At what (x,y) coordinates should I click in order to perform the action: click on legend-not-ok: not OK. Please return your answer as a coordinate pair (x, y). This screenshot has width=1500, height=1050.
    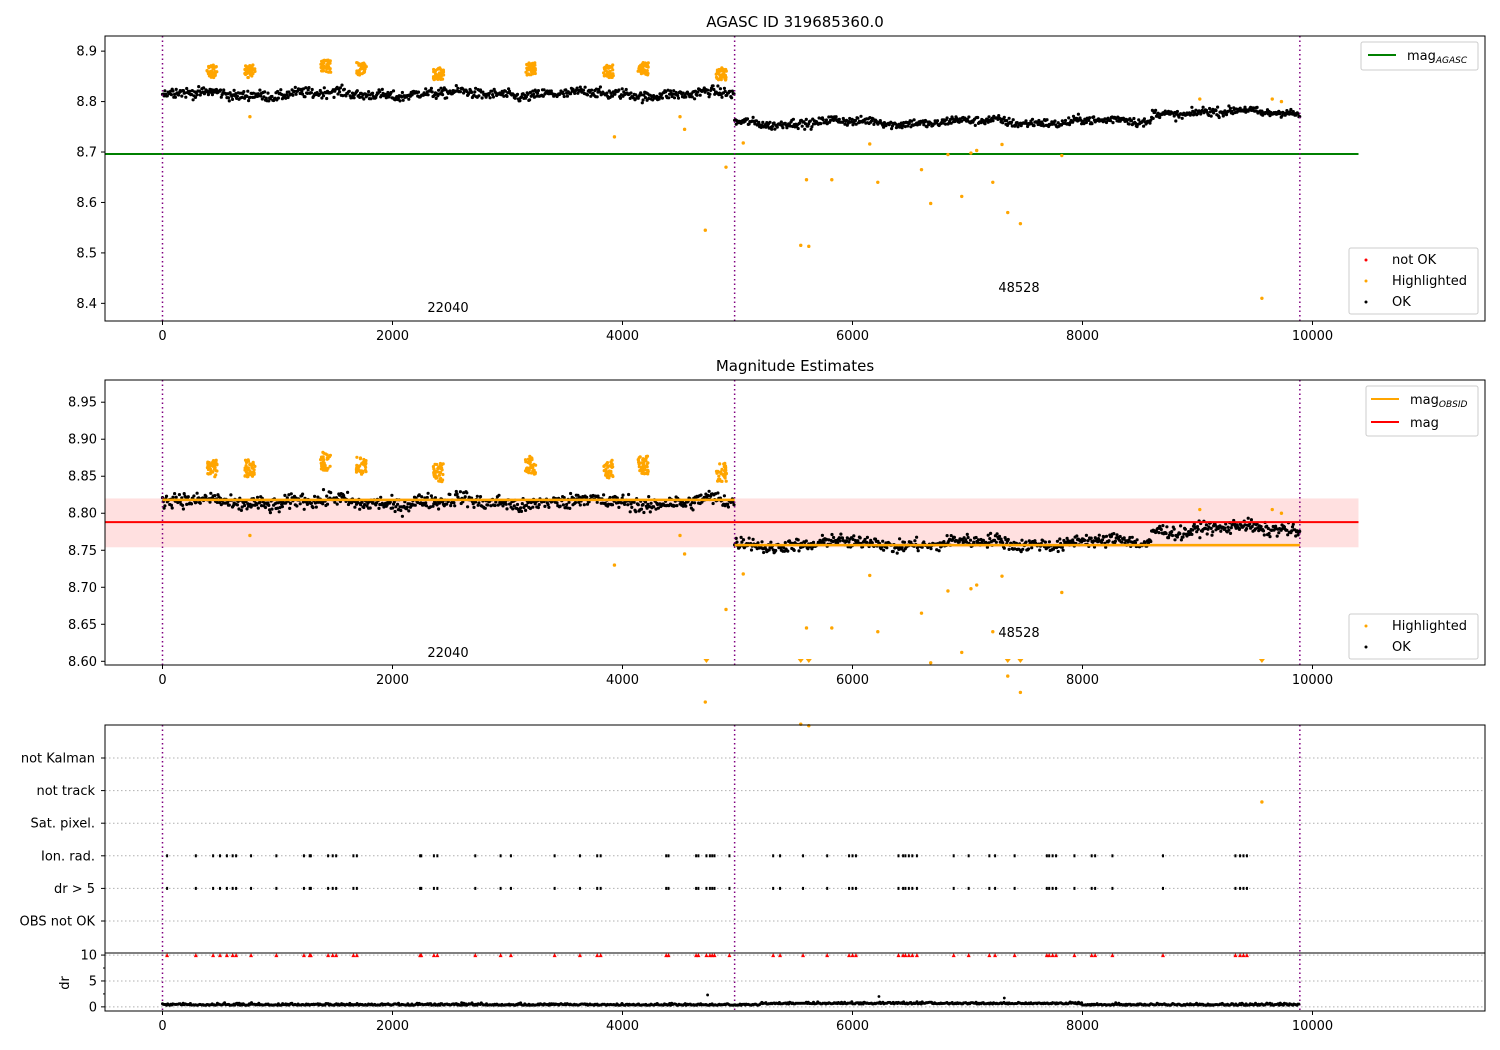
    Looking at the image, I should click on (1414, 260).